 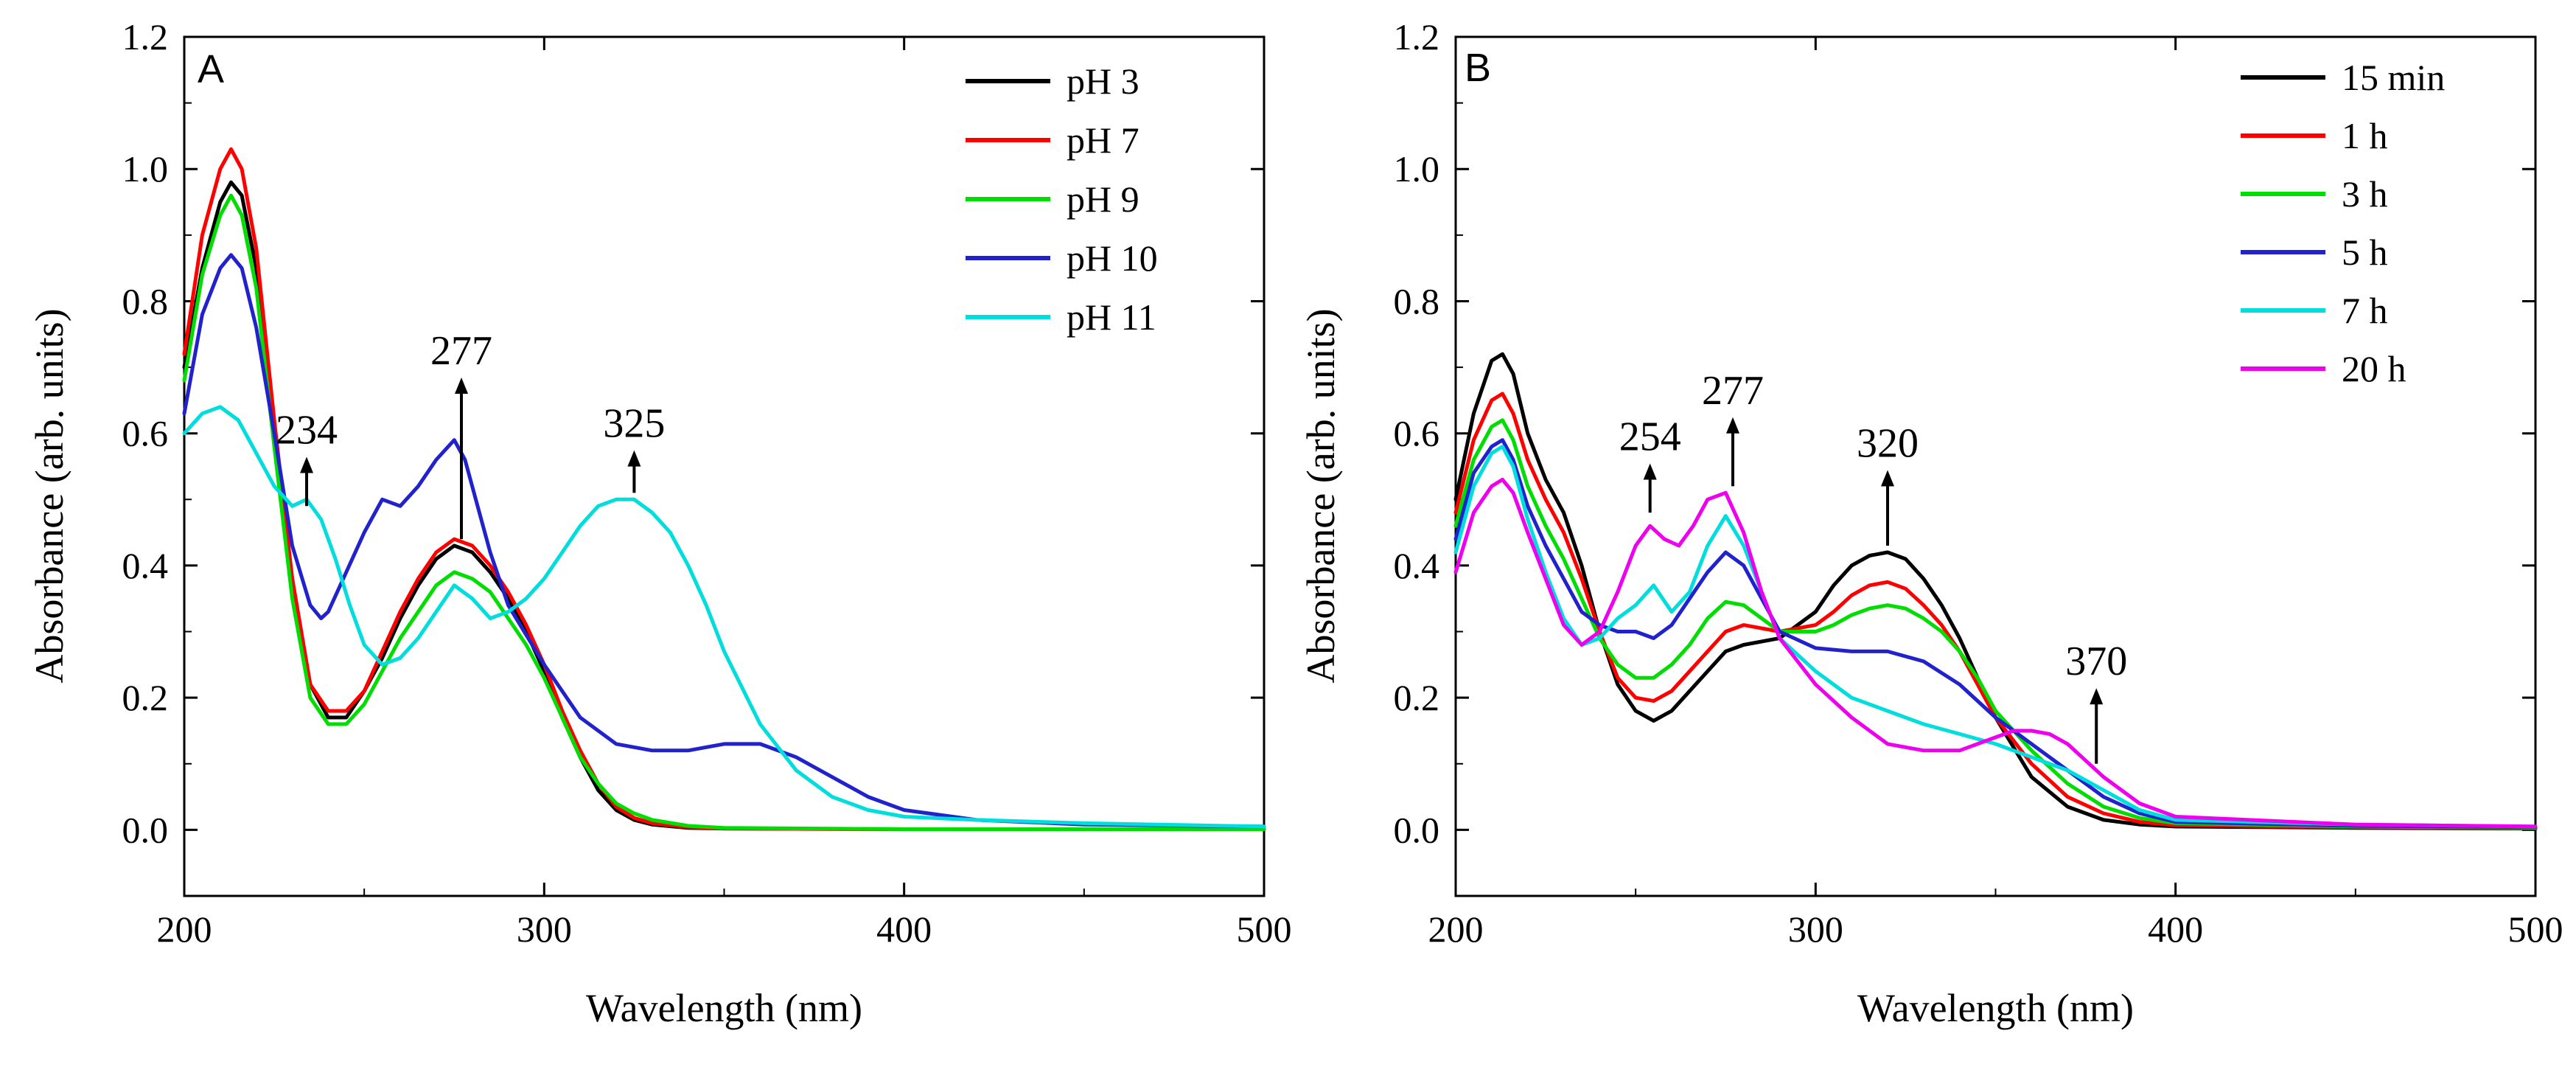 I want to click on panel-label: A, so click(x=211, y=69).